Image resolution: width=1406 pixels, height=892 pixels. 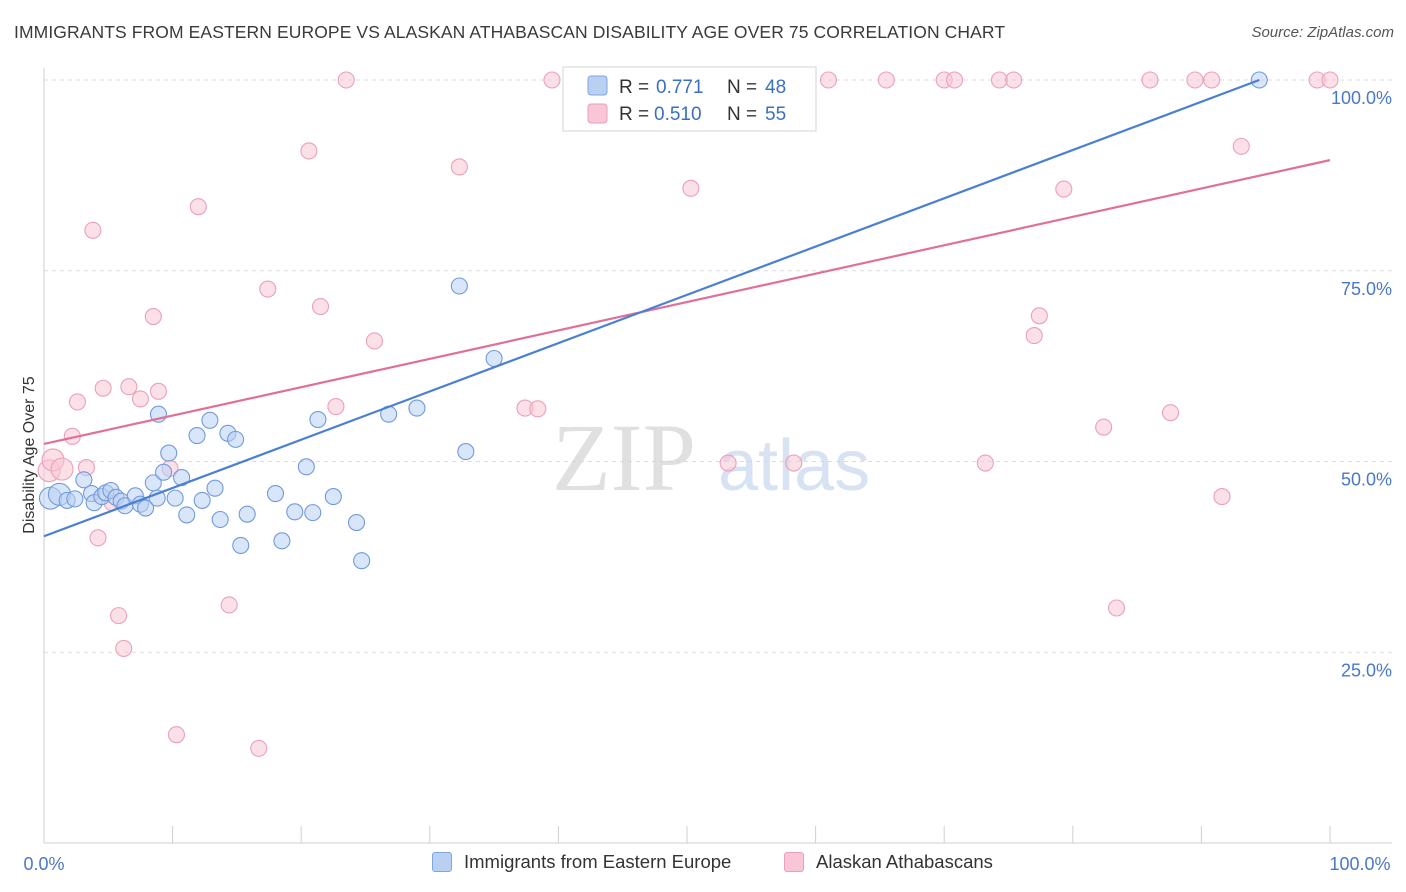 What do you see at coordinates (1361, 98) in the screenshot?
I see `y-tick-label-100: 100.0%` at bounding box center [1361, 98].